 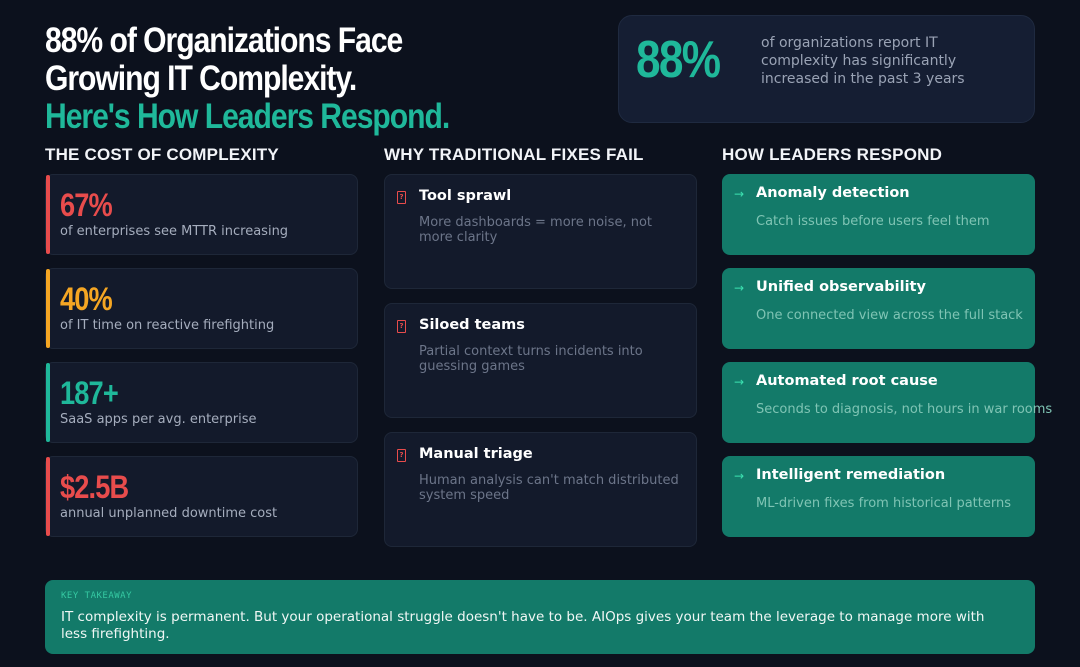 I want to click on response-description: Catch issues before users feel them, so click(x=873, y=221).